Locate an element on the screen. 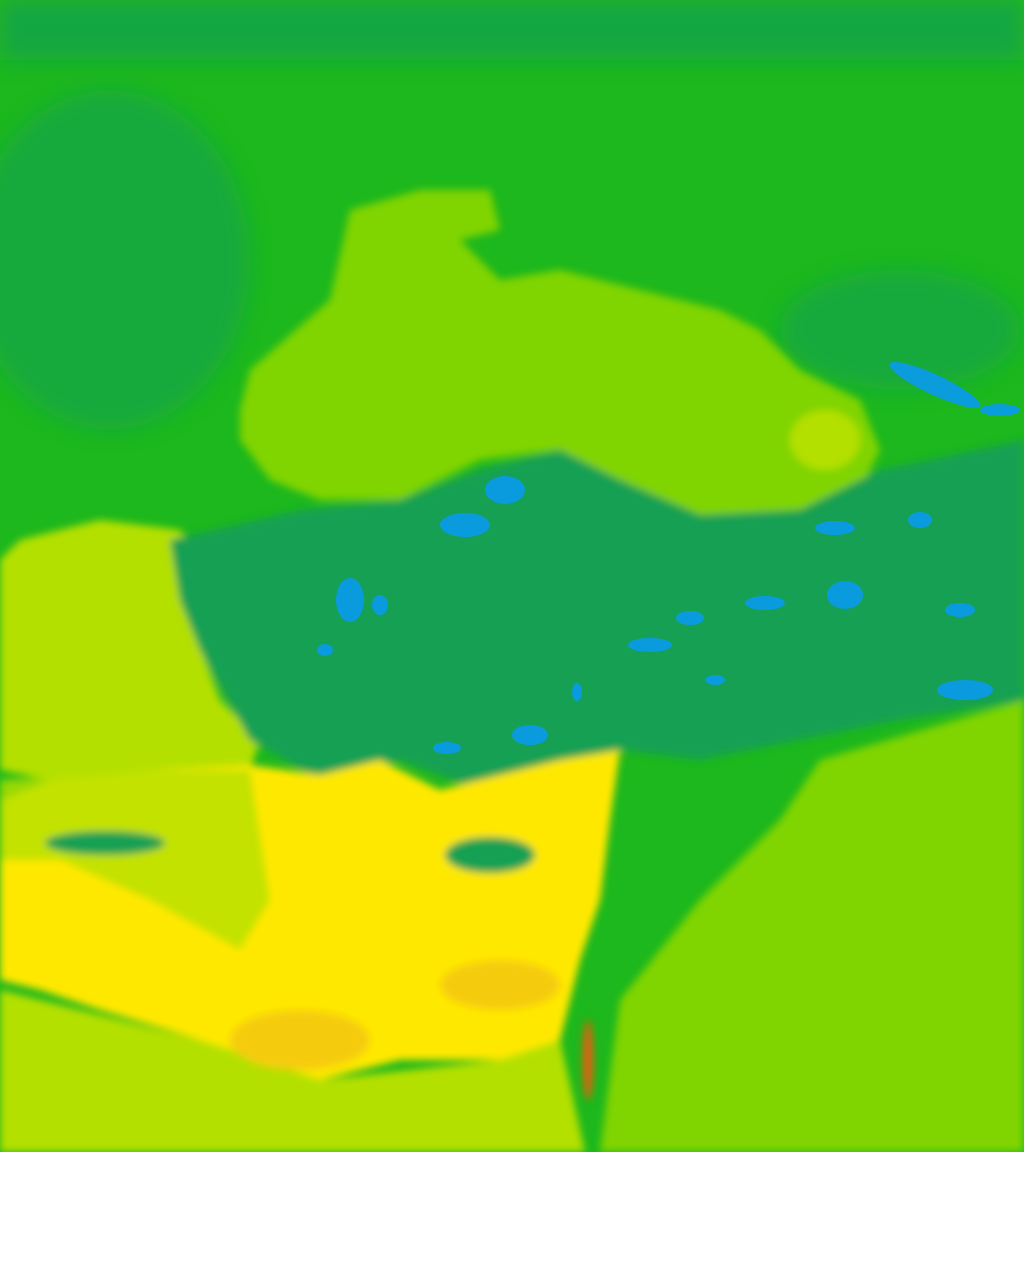 The image size is (1024, 1280). cyprus is located at coordinates (490, 855).